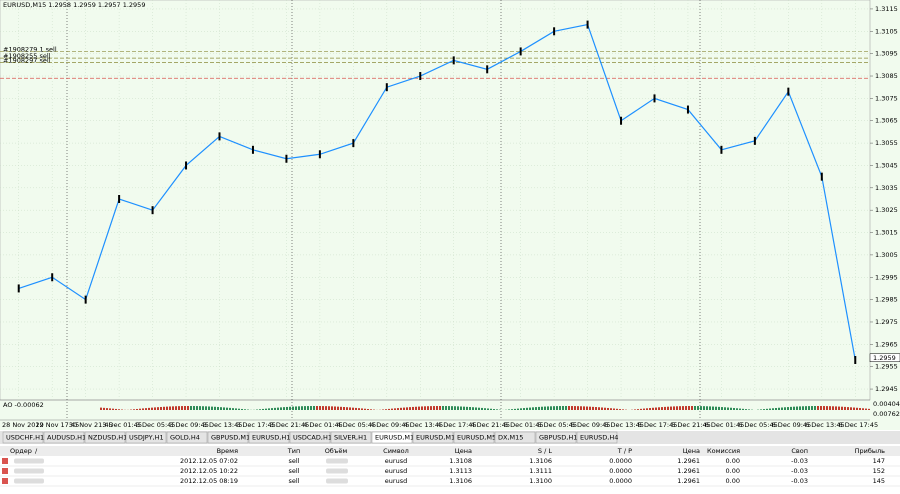 This screenshot has width=900, height=494. What do you see at coordinates (66, 438) in the screenshot?
I see `tab-label: AUDUSD,H1` at bounding box center [66, 438].